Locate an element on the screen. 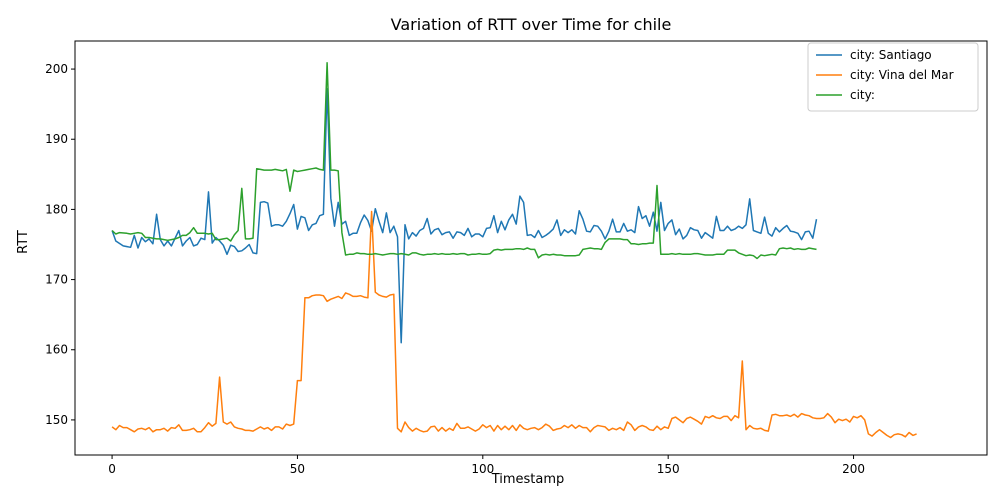 The height and width of the screenshot is (500, 1000). y-tick-label: 150 is located at coordinates (56, 420).